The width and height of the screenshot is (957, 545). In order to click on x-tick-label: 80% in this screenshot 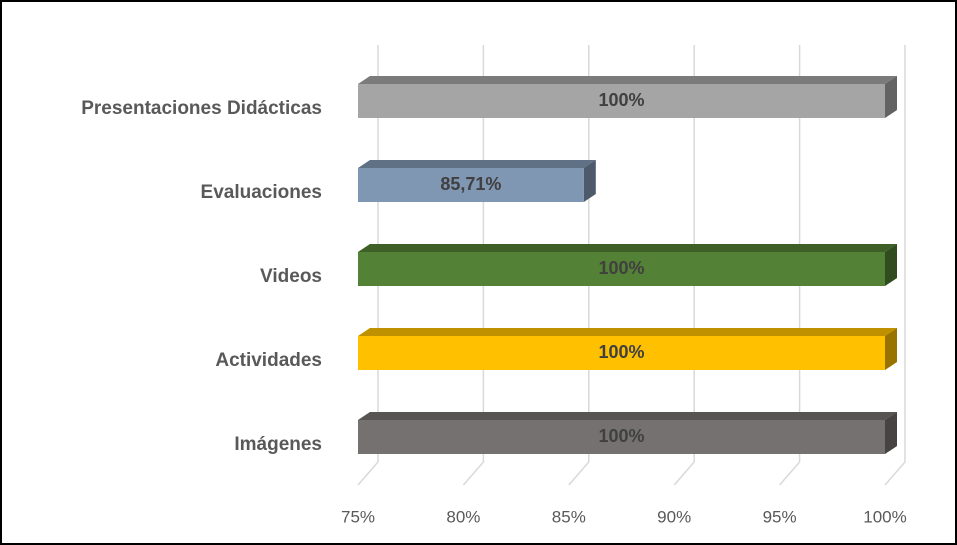, I will do `click(463, 516)`.